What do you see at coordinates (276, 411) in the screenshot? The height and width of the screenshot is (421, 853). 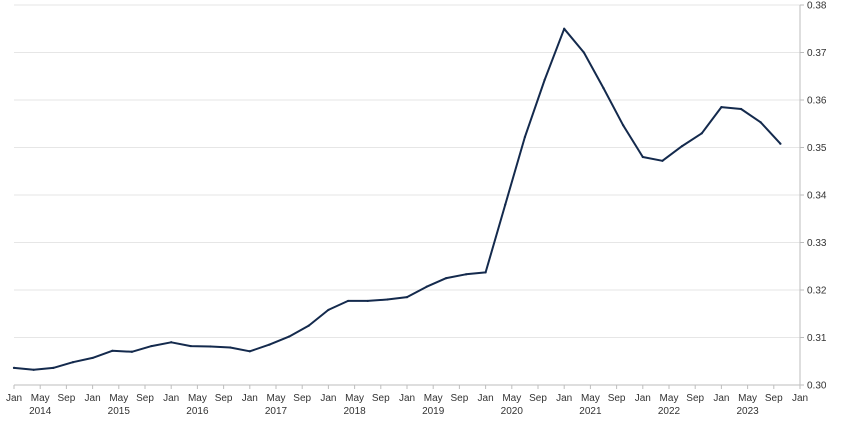 I see `x-year-label: 2017` at bounding box center [276, 411].